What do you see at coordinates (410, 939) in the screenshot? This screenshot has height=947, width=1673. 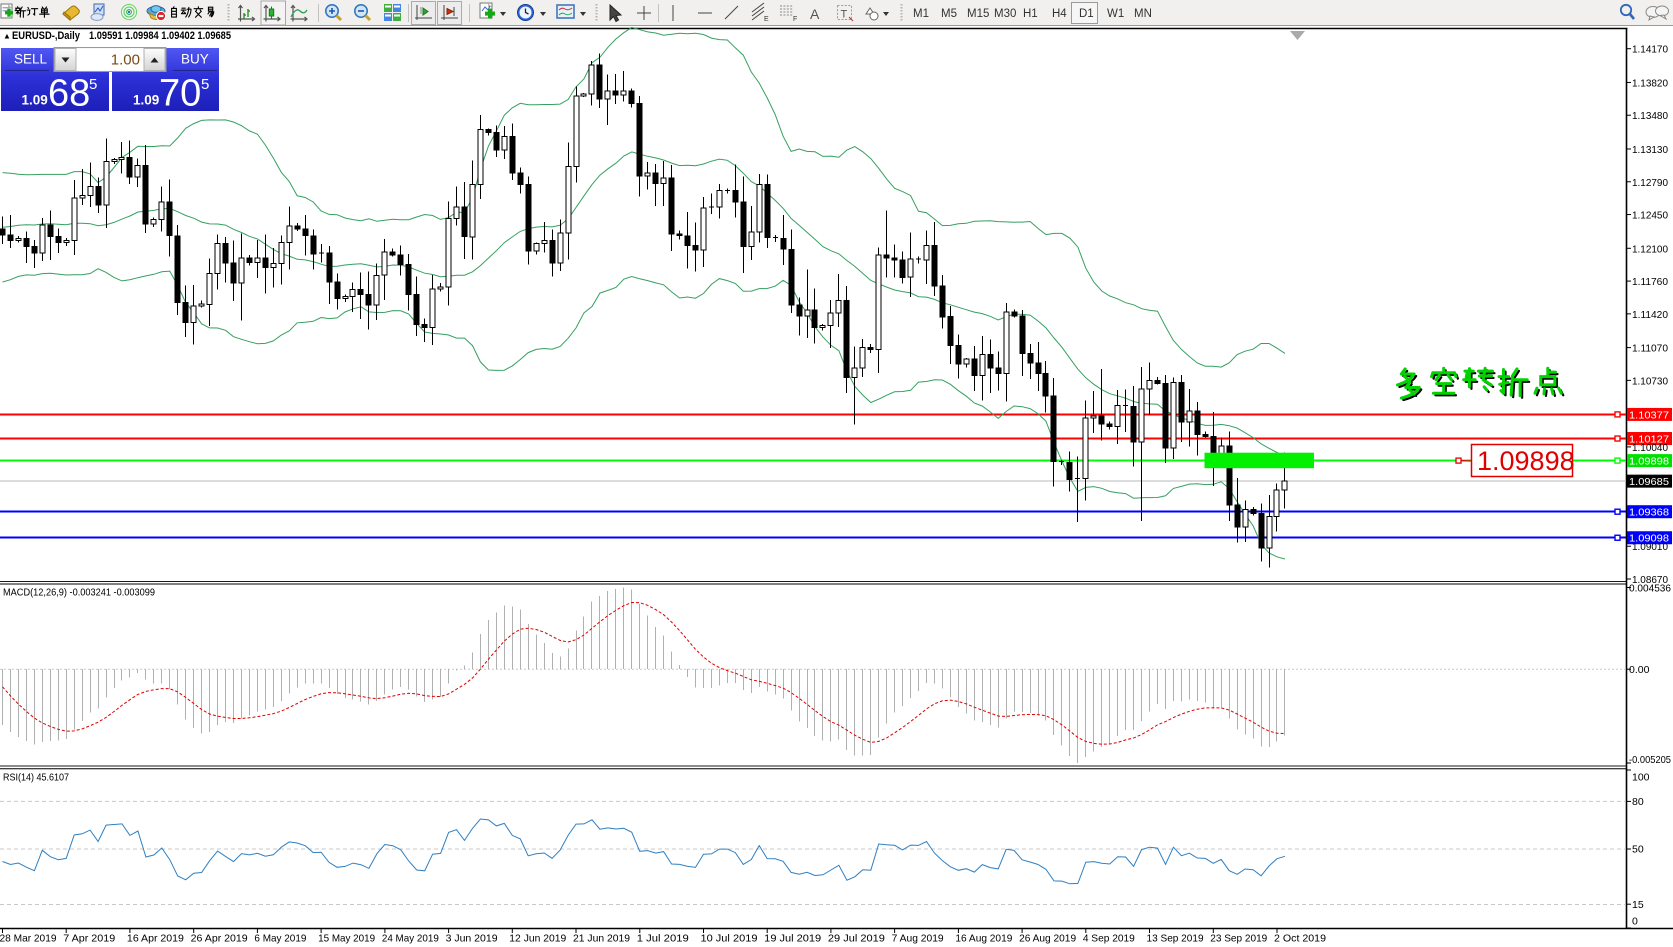 I see `svg-text: 24 May 2019` at bounding box center [410, 939].